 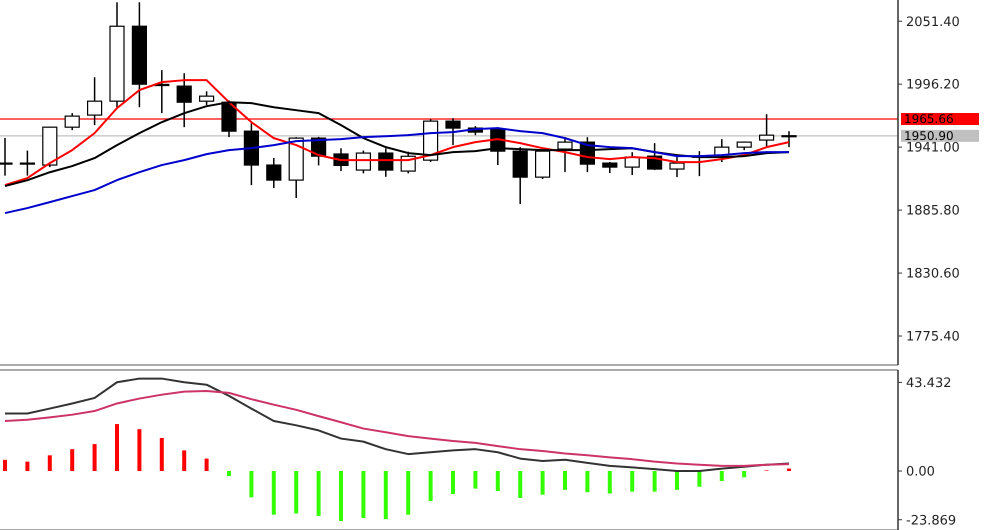 What do you see at coordinates (933, 274) in the screenshot?
I see `y-tick-label: 1830.60` at bounding box center [933, 274].